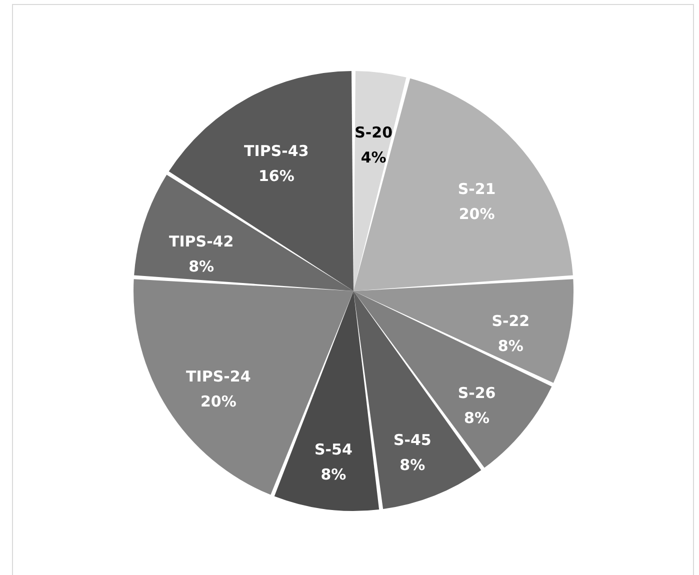 The image size is (699, 575). Describe the element at coordinates (201, 241) in the screenshot. I see `slice-label: TIPS-42` at that location.